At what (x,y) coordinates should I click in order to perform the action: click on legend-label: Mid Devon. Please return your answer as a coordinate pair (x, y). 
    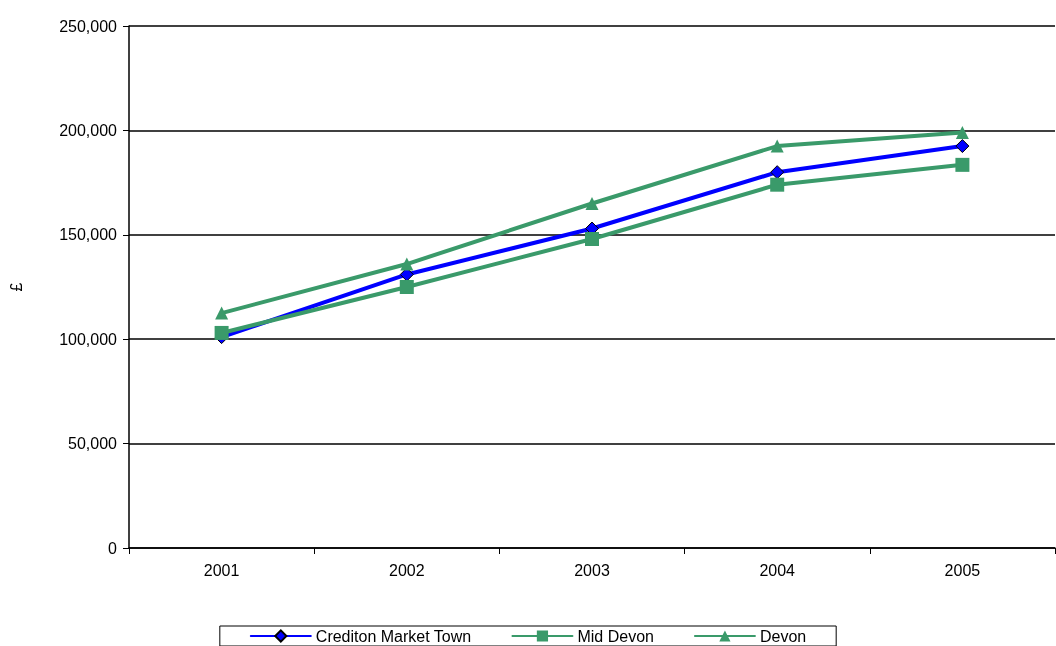
    Looking at the image, I should click on (615, 636).